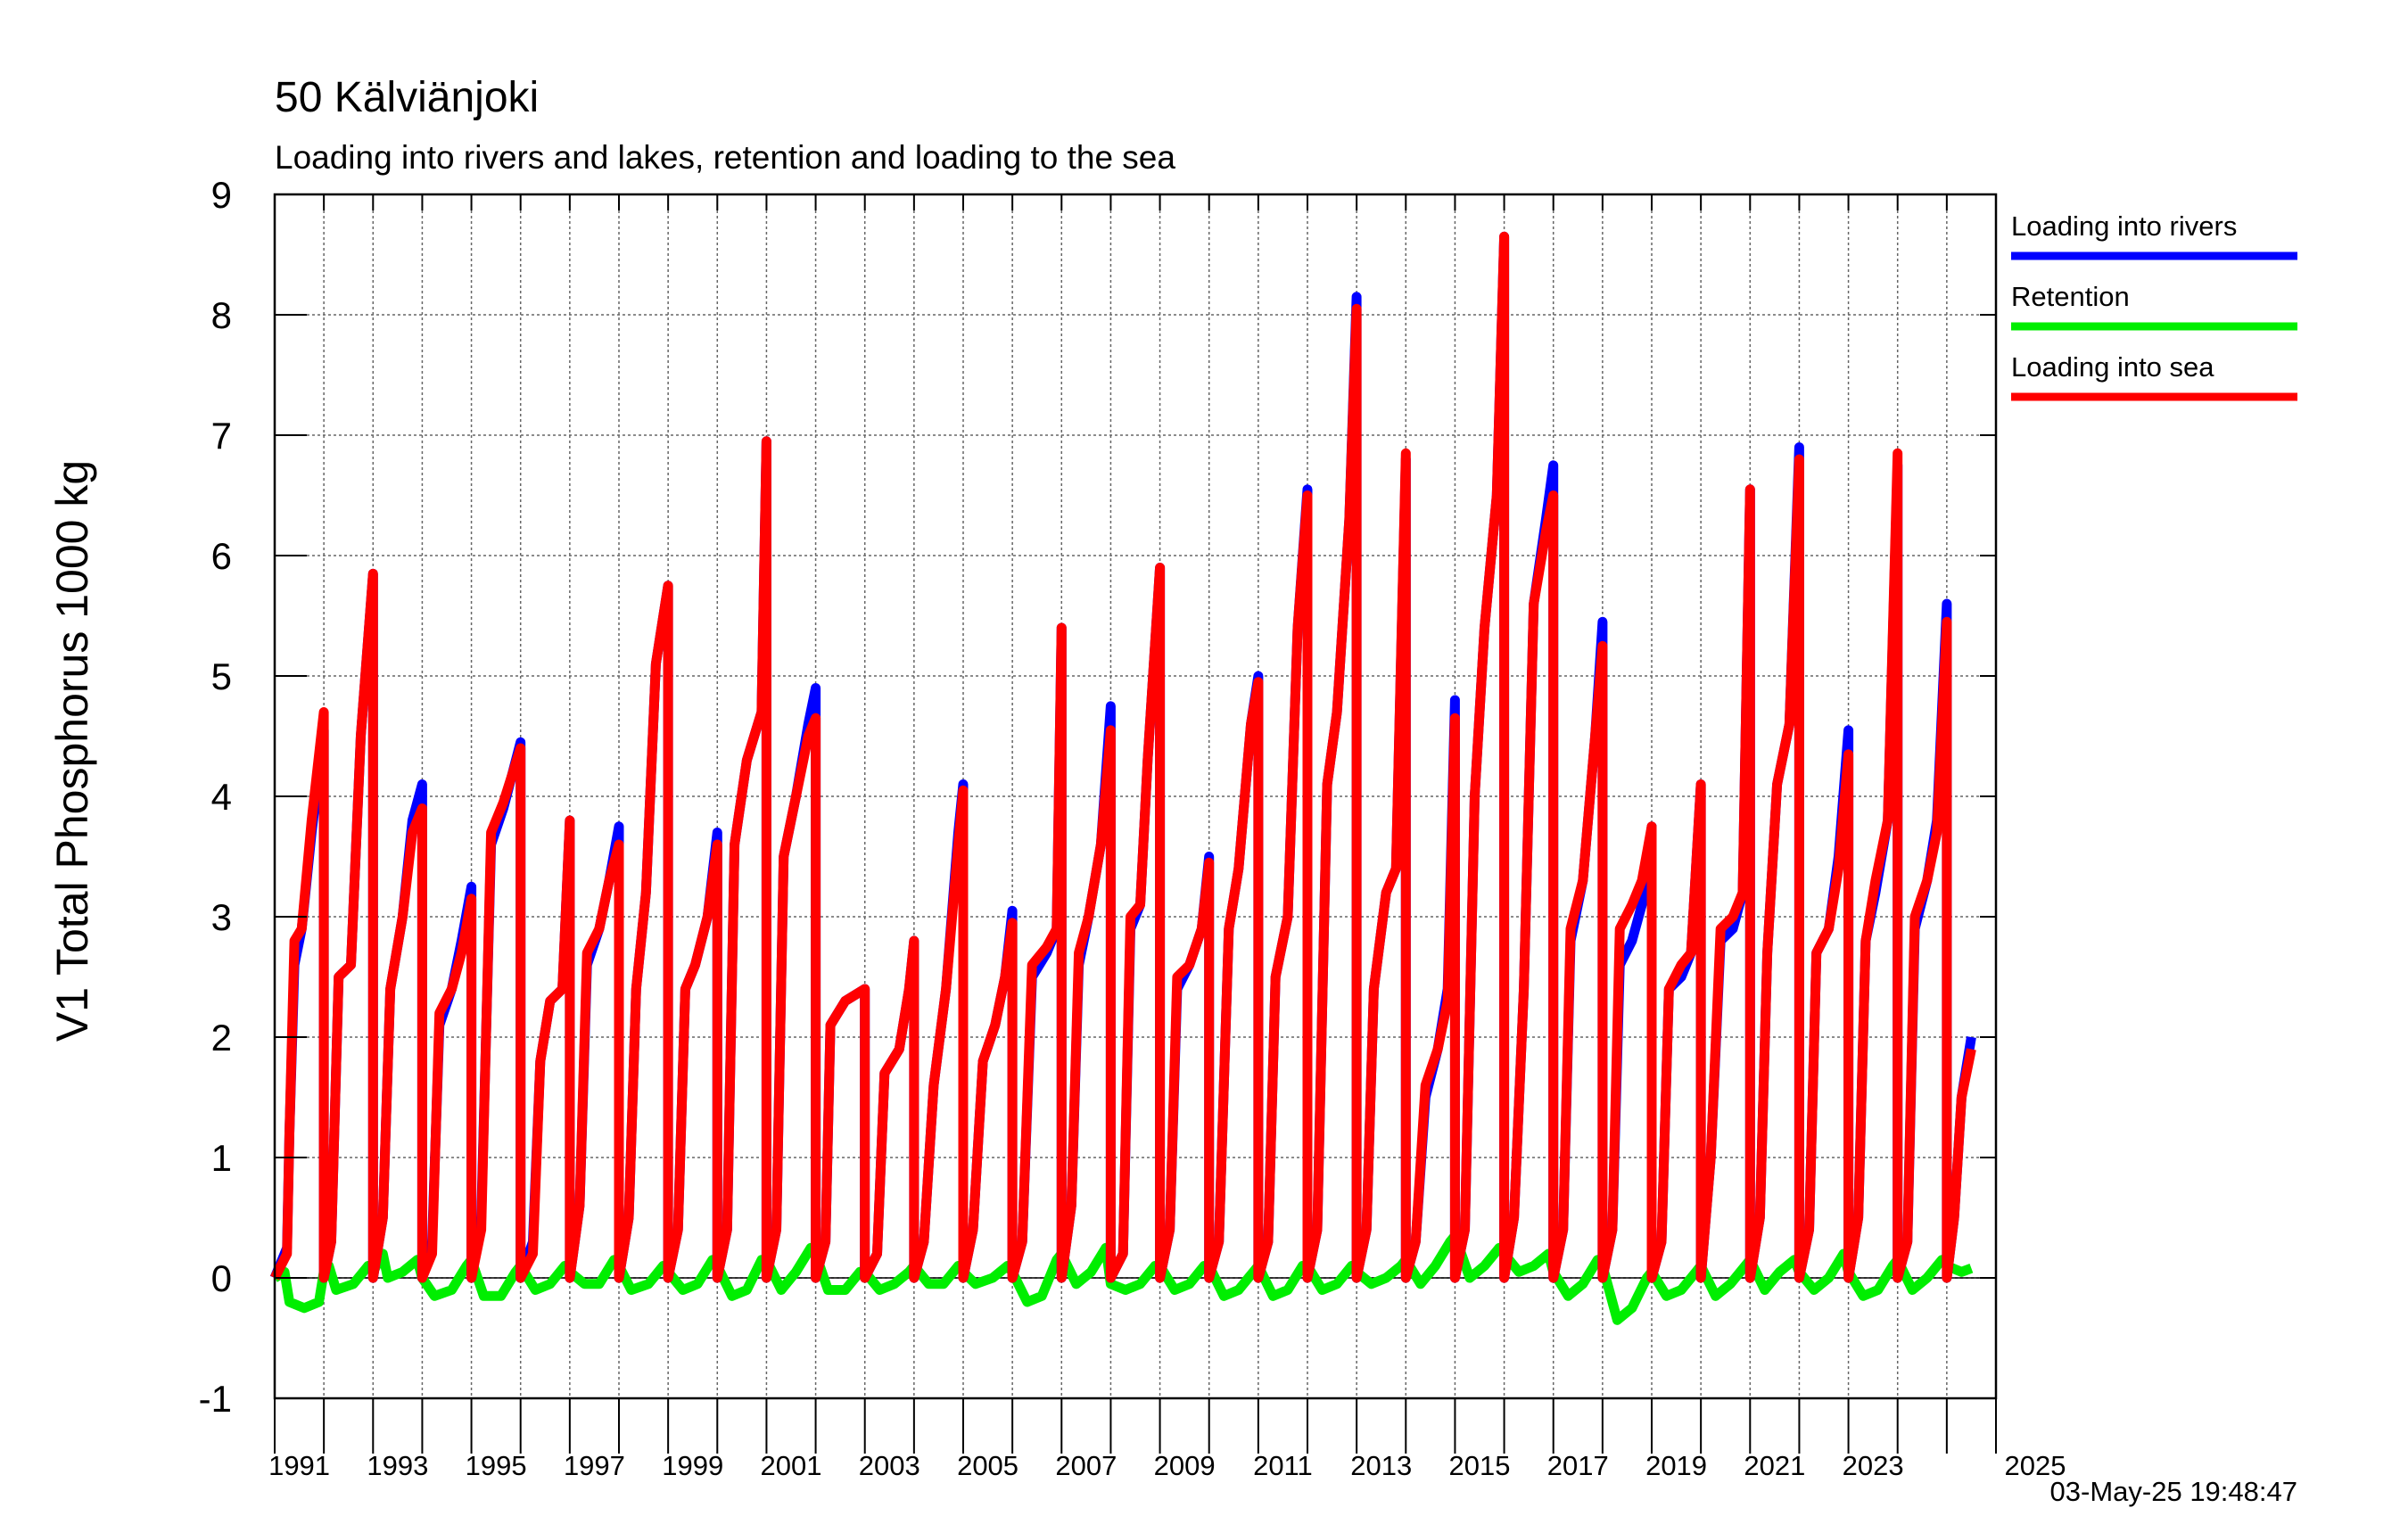  What do you see at coordinates (221, 195) in the screenshot?
I see `y-tick-label: 9` at bounding box center [221, 195].